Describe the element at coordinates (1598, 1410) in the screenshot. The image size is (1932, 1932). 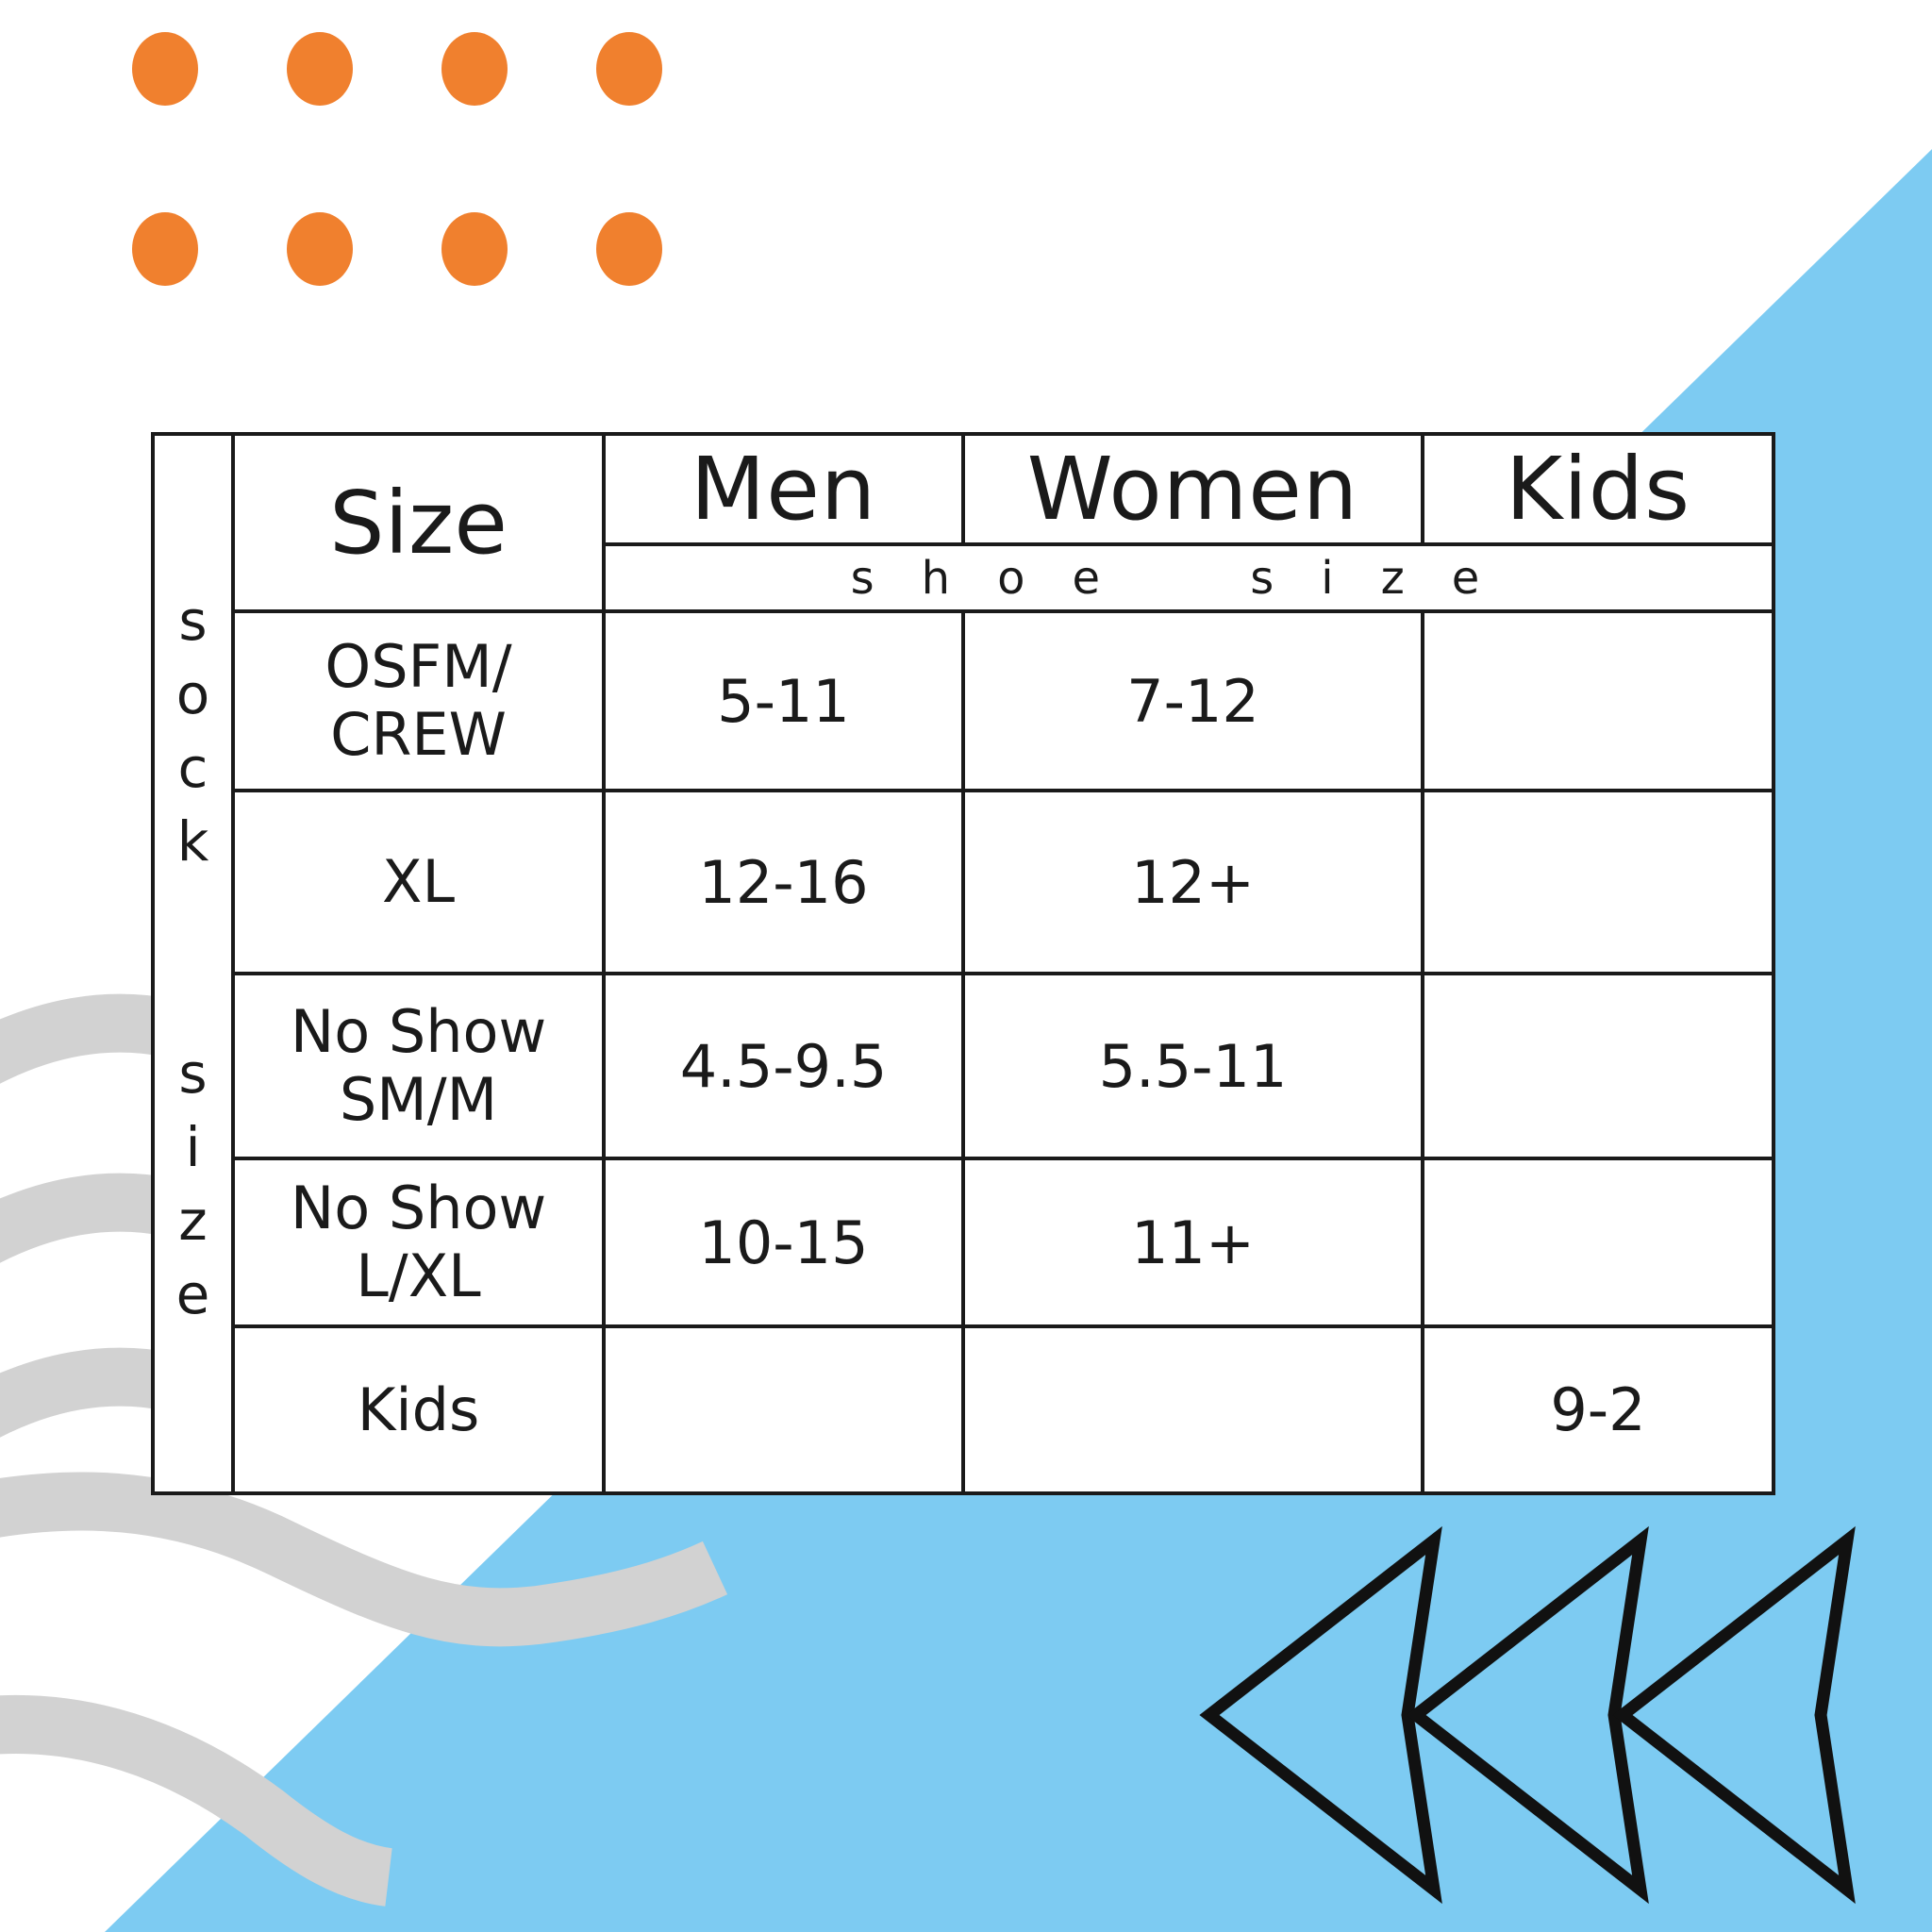
I see `cell-kids-kids: 9-2` at that location.